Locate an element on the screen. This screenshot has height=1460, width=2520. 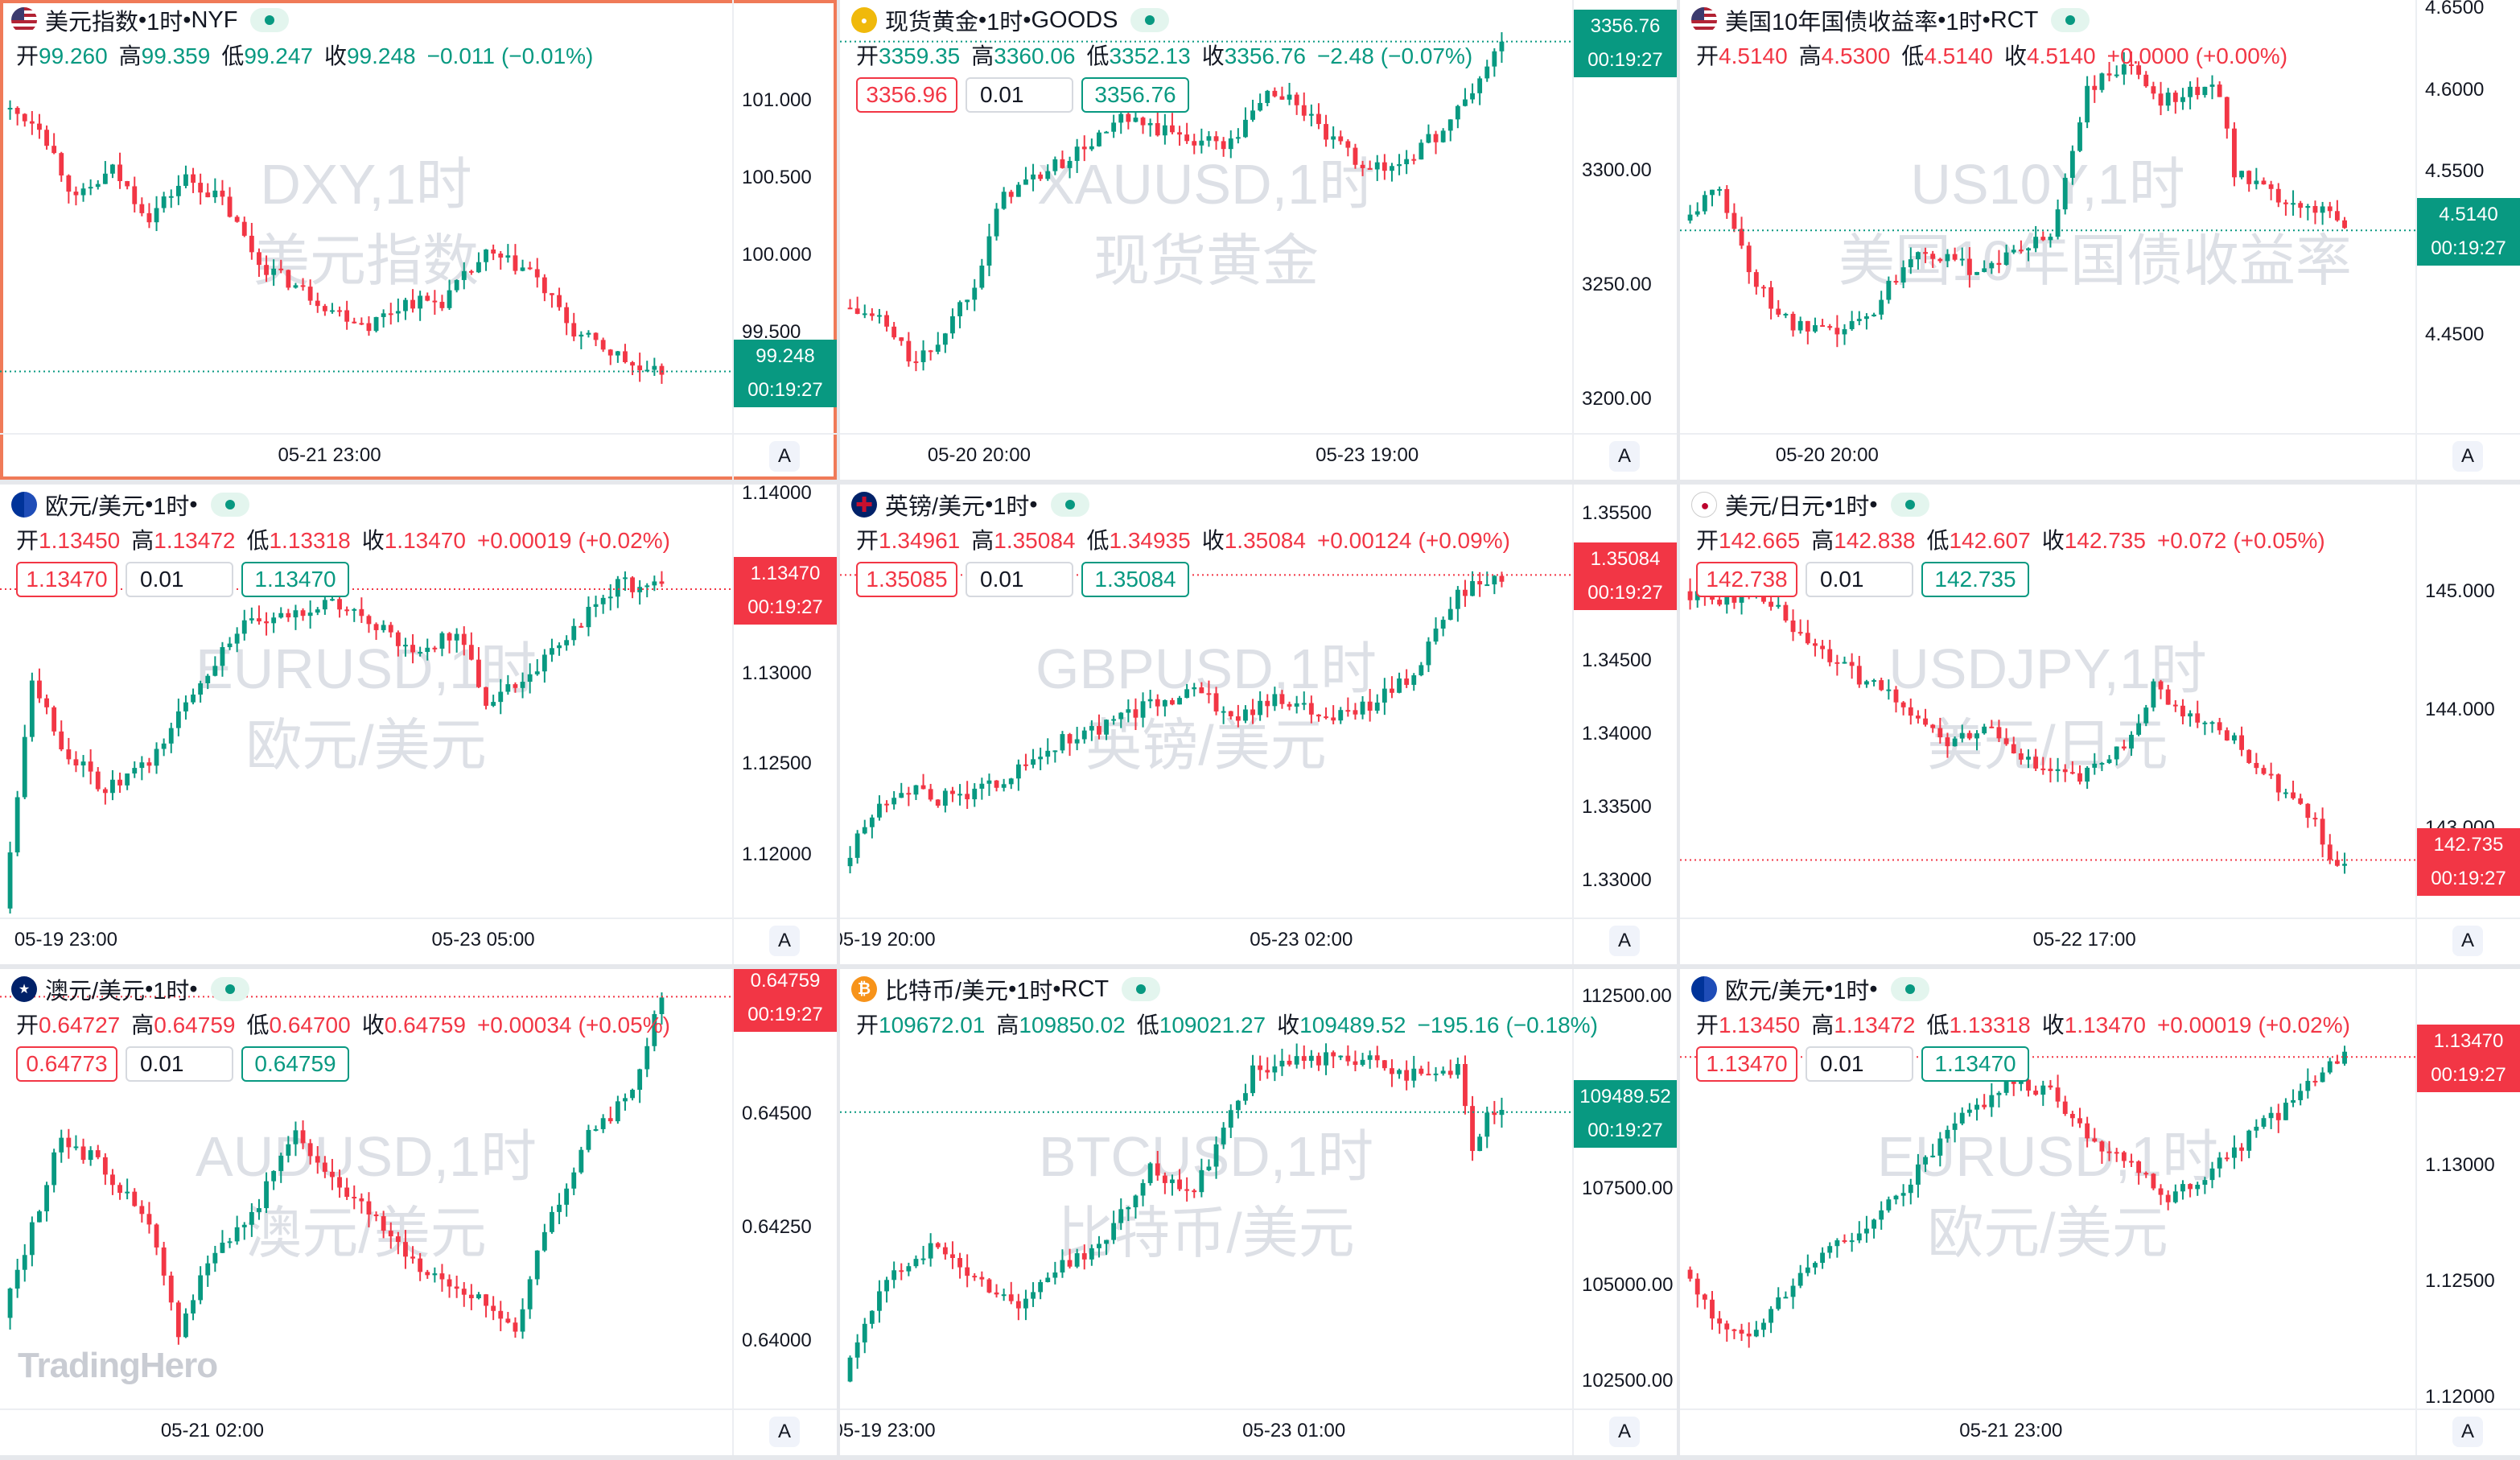
chart-header: ● 现货黄金 • 1时 • GOODS is located at coordinates (1010, 20).